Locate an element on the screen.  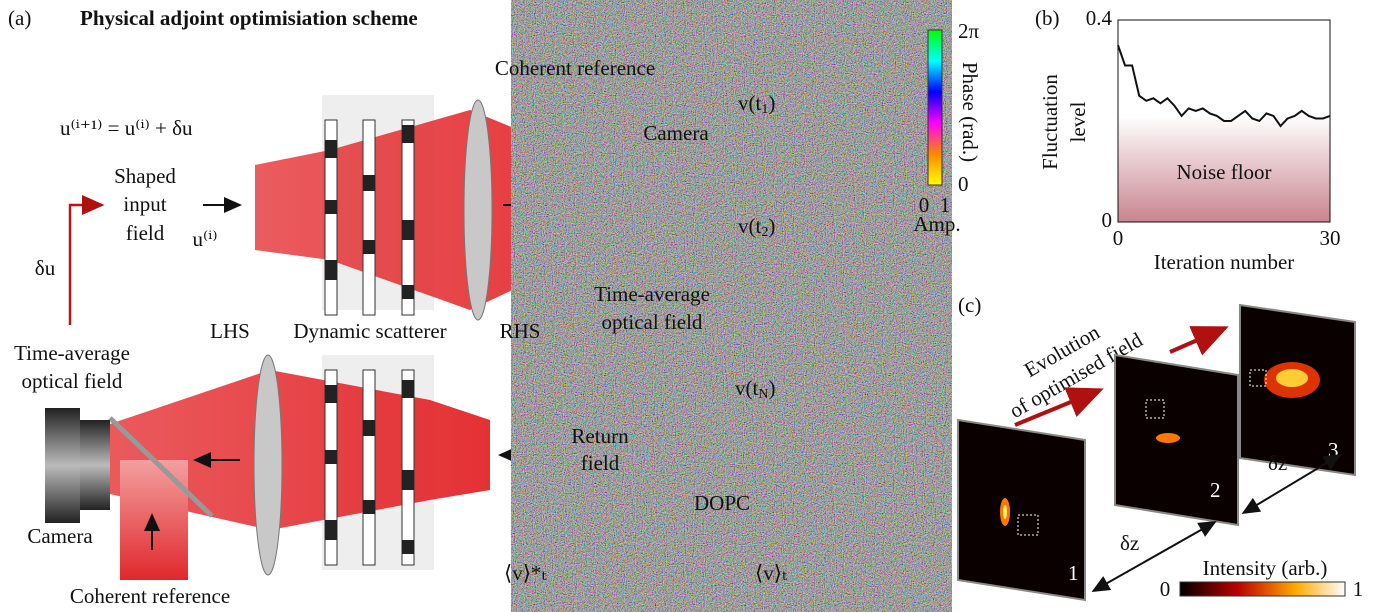
panel-label: (a) is located at coordinates (19, 18).